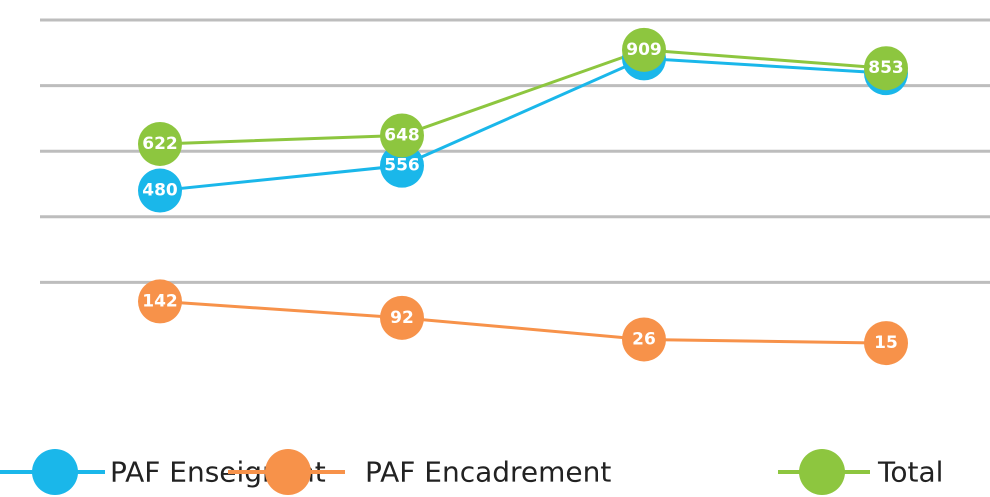  I want to click on data-label: 142, so click(160, 301).